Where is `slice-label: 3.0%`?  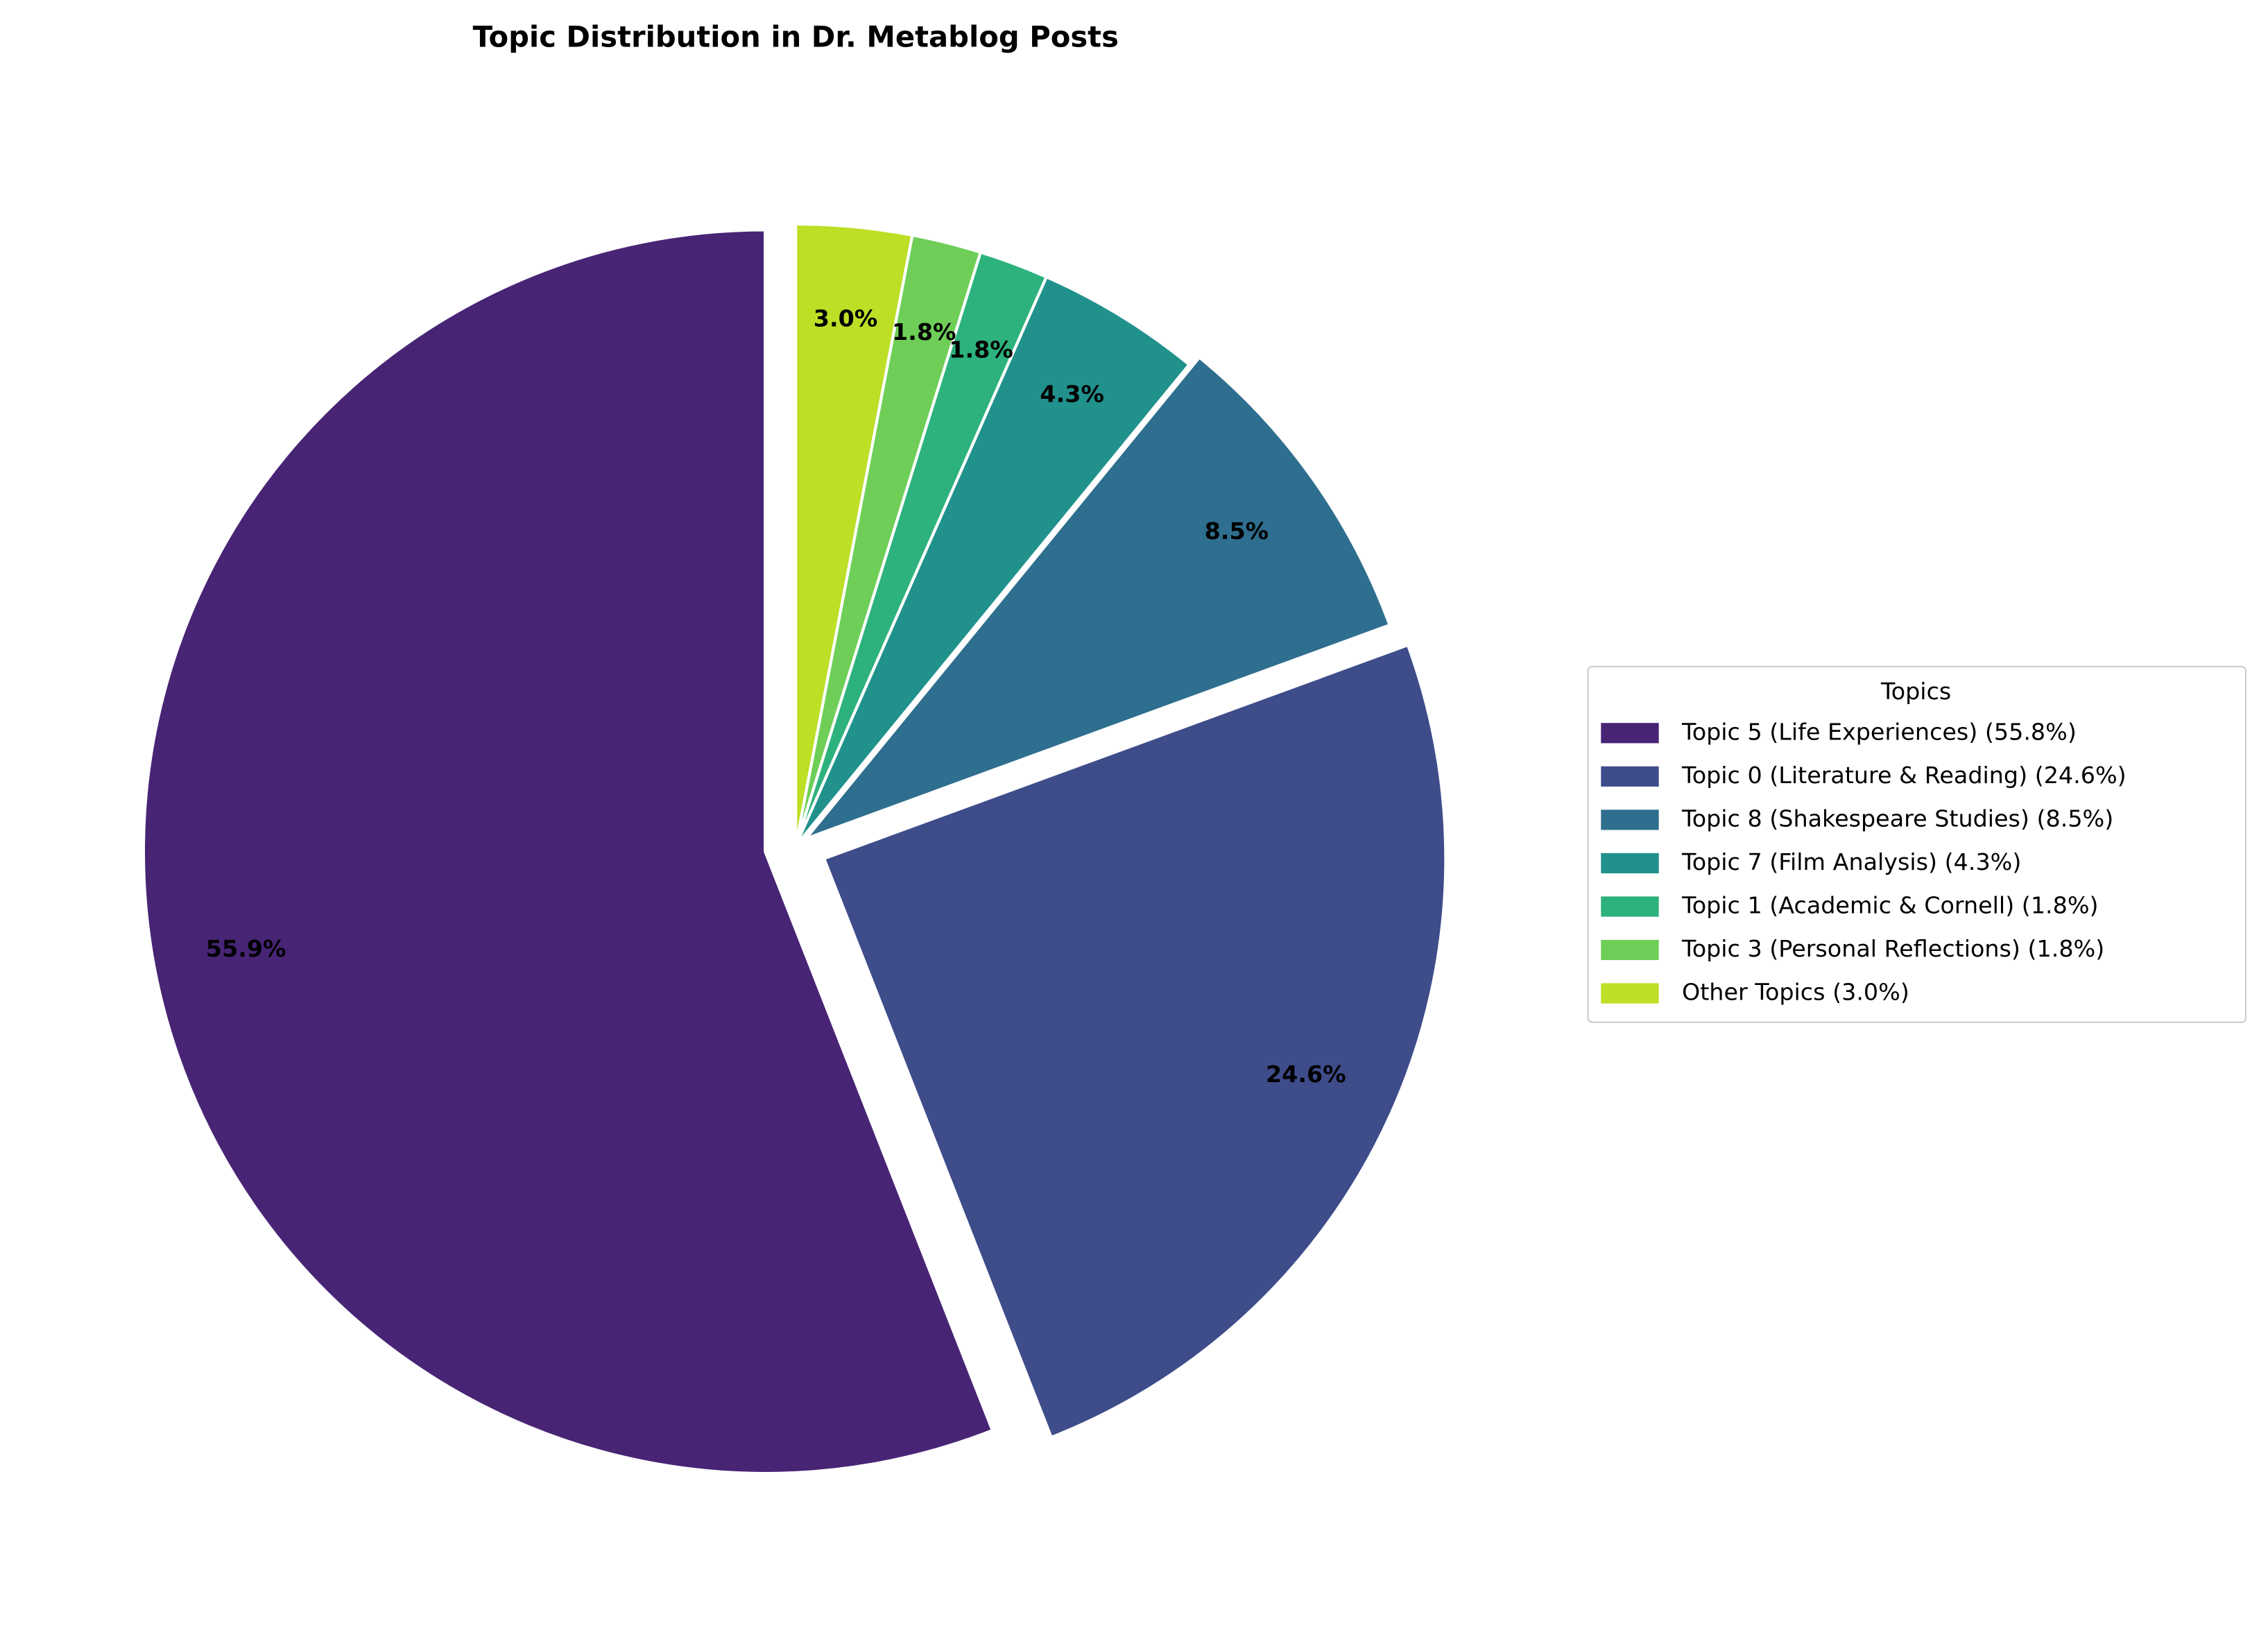
slice-label: 3.0% is located at coordinates (846, 318).